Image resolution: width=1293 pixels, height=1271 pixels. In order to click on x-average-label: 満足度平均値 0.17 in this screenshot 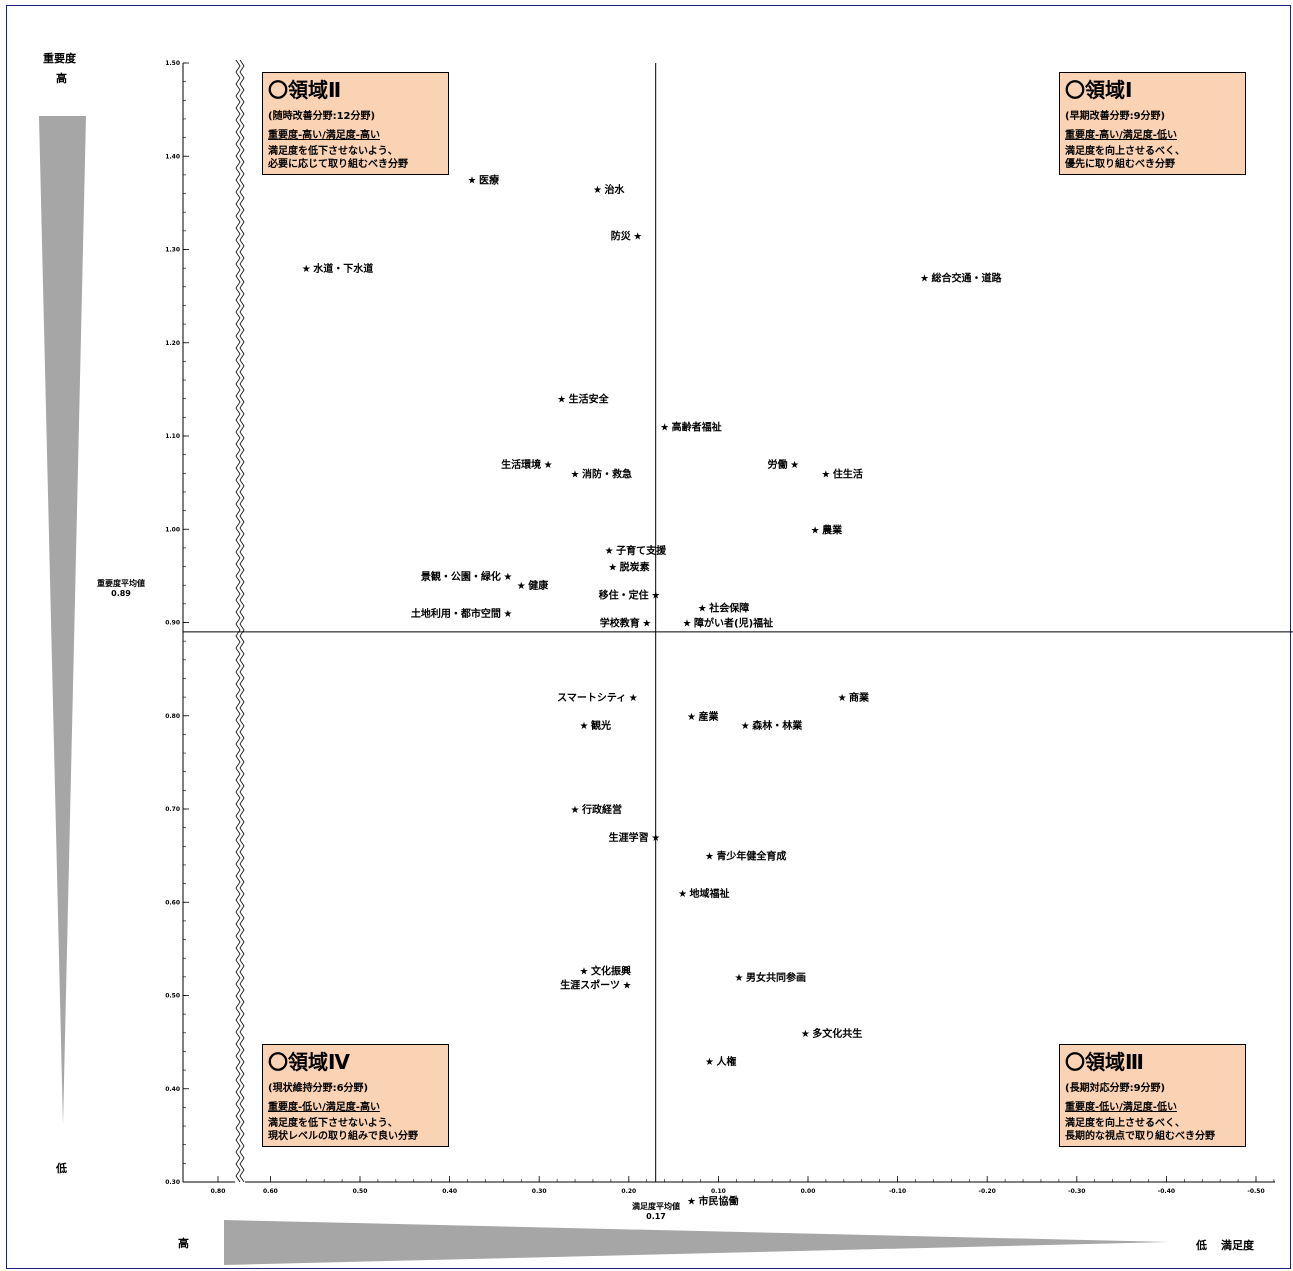, I will do `click(656, 1211)`.